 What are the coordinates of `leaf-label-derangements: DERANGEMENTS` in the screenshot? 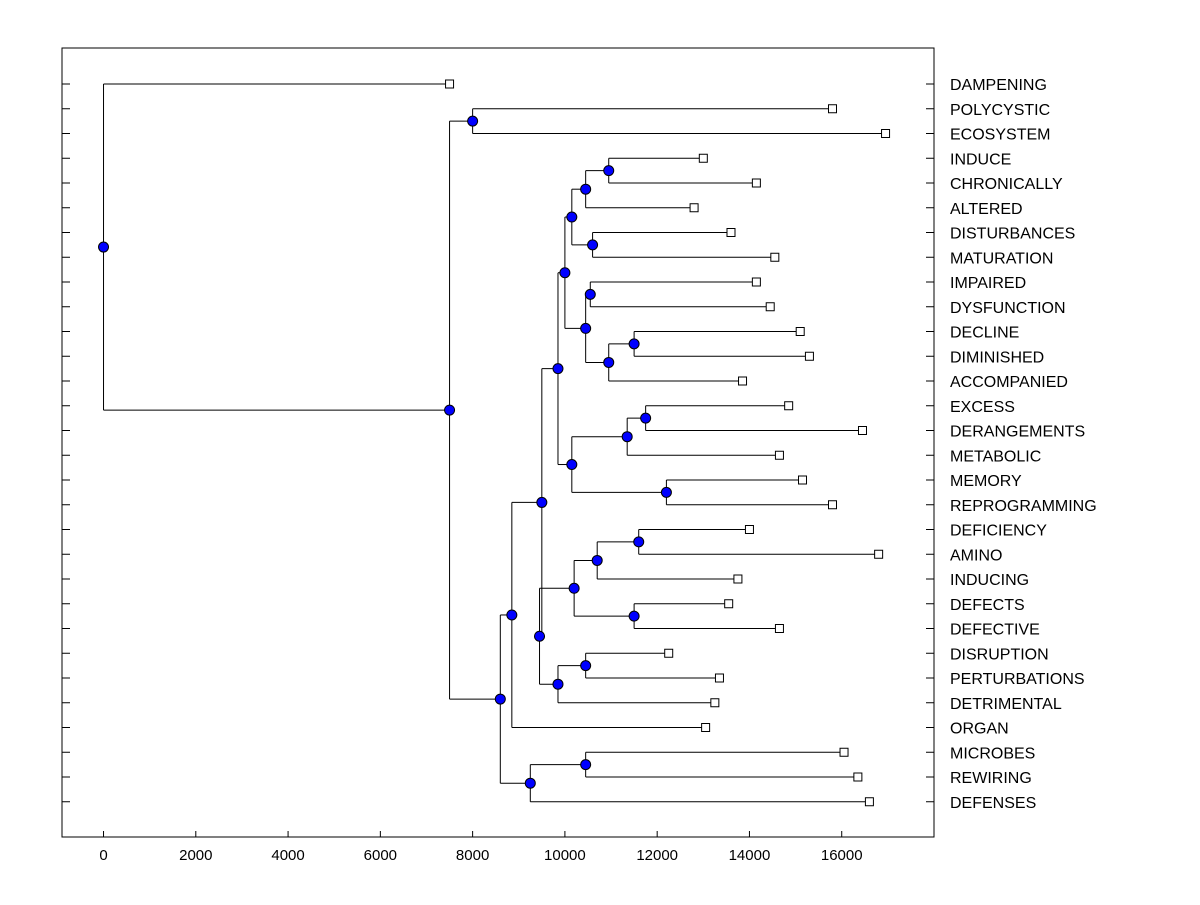 It's located at (1017, 432).